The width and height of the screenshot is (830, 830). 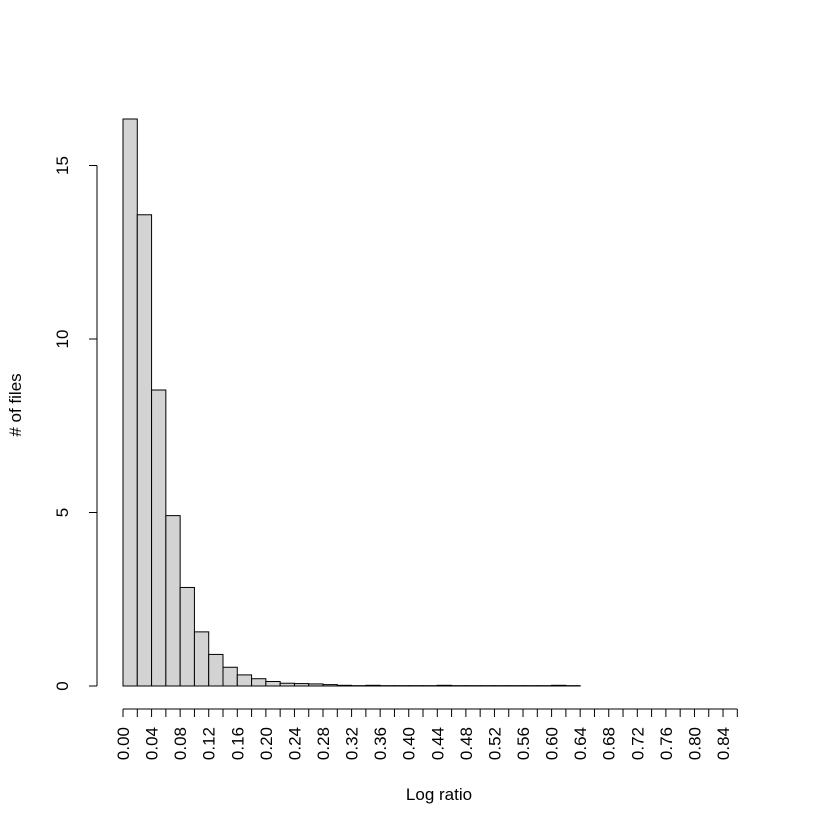 I want to click on x-tick-label: 0.08, so click(x=180, y=743).